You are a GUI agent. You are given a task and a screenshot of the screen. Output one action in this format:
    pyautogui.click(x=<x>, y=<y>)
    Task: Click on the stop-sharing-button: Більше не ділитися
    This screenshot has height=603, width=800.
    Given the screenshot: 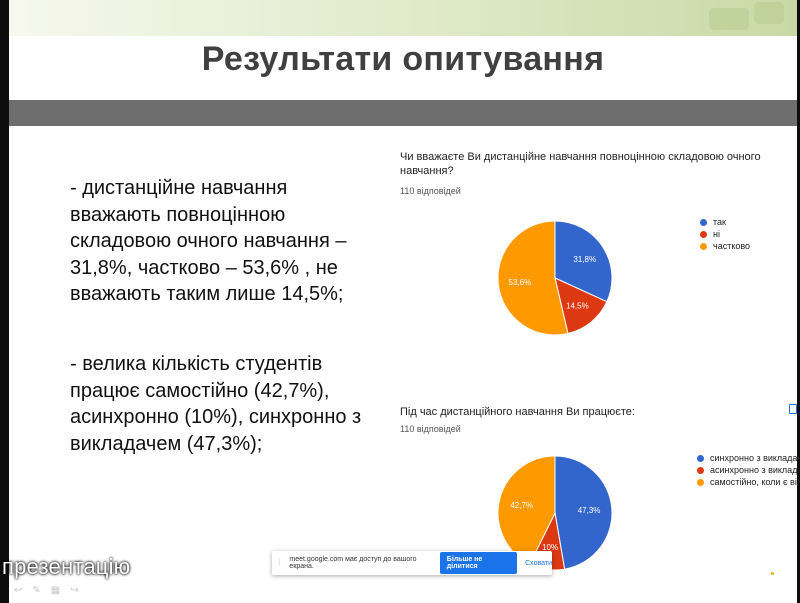 What is the action you would take?
    pyautogui.click(x=478, y=563)
    